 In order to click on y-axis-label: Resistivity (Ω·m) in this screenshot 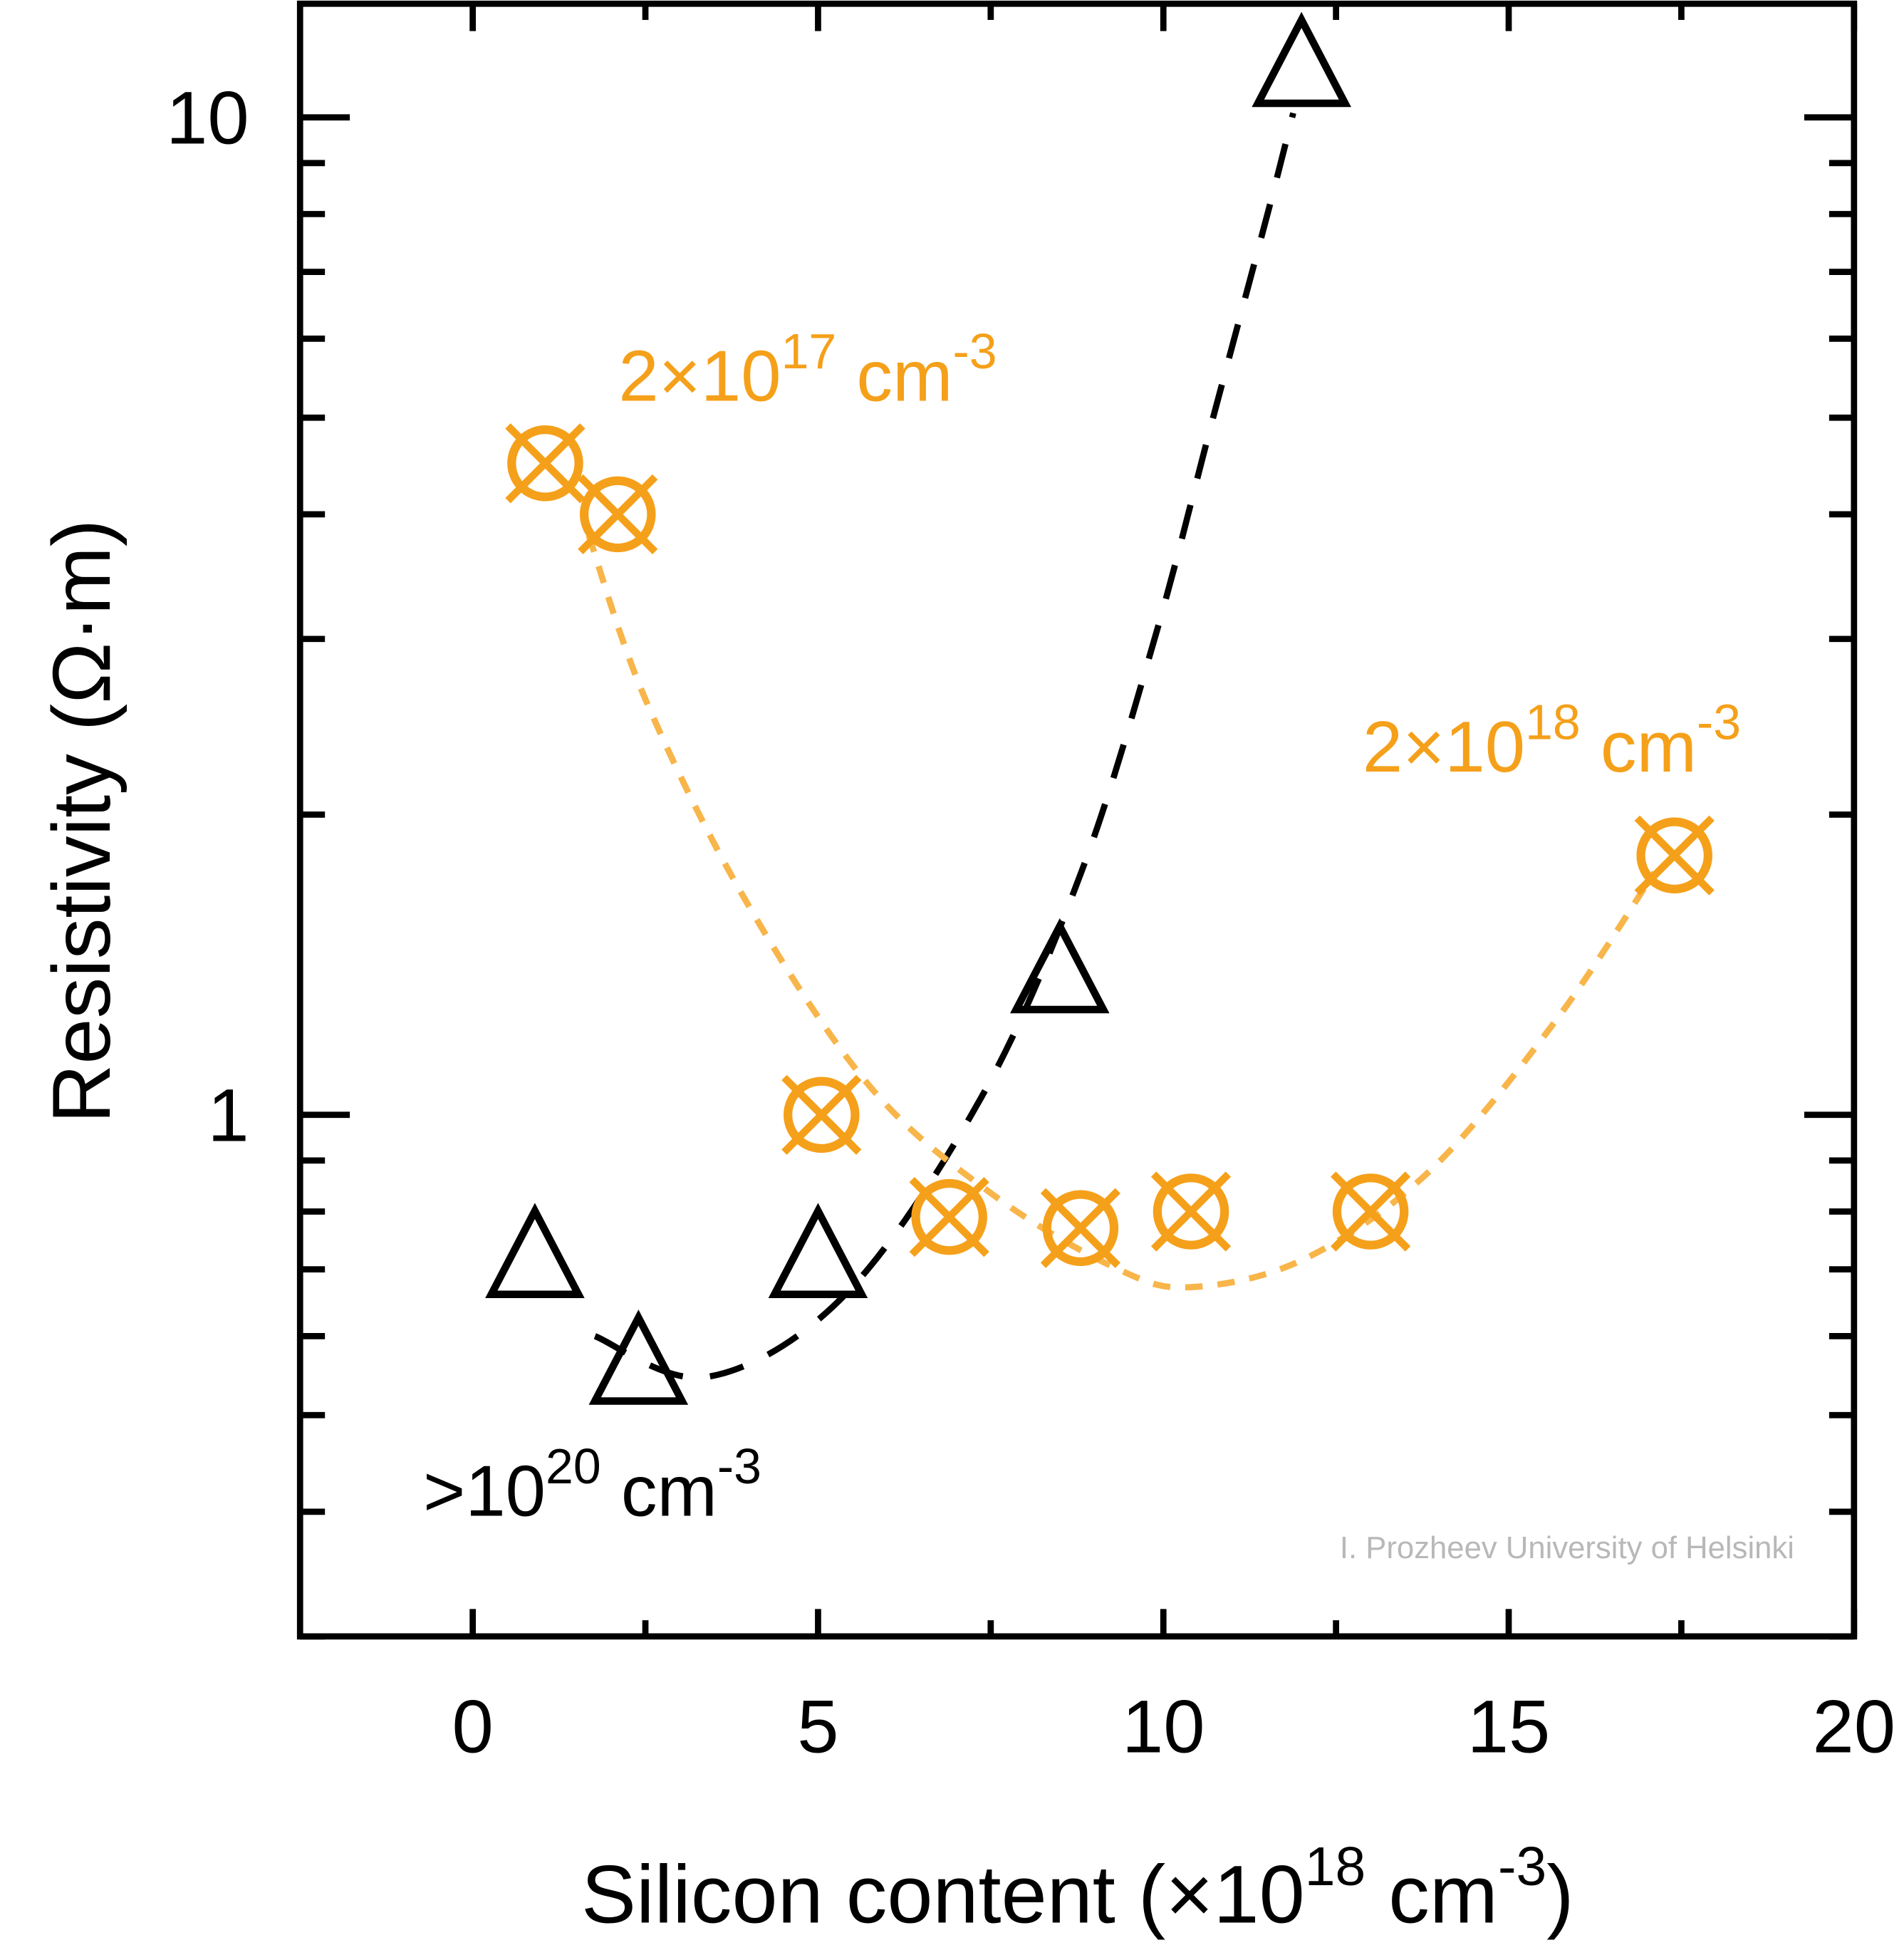, I will do `click(82, 822)`.